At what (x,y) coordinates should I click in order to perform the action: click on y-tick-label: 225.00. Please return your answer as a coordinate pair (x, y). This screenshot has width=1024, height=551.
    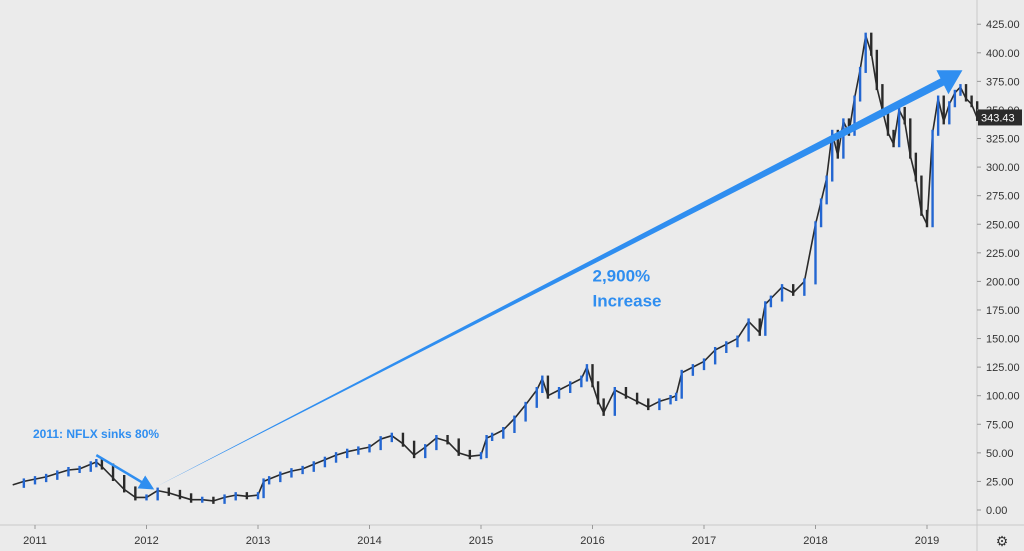
    Looking at the image, I should click on (1003, 254).